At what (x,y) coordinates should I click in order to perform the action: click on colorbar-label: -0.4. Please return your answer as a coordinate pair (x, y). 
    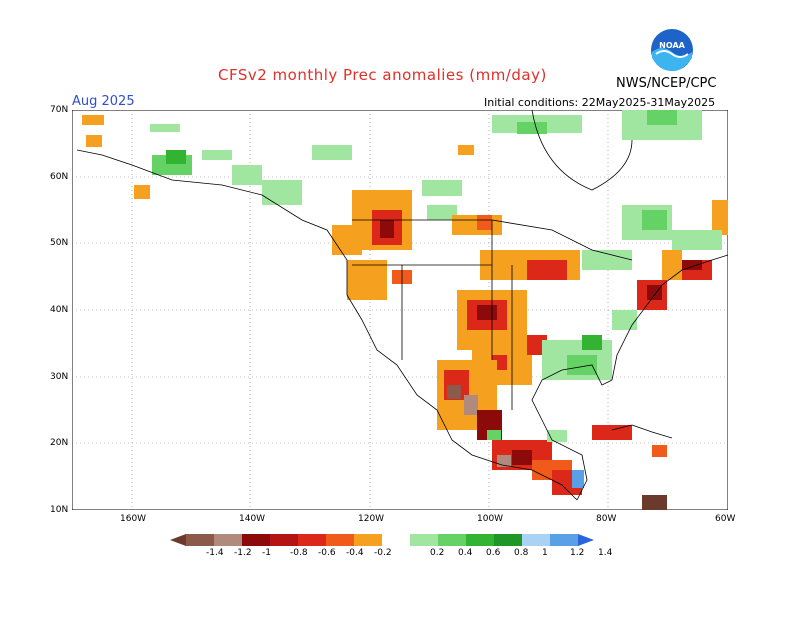
    Looking at the image, I should click on (355, 553).